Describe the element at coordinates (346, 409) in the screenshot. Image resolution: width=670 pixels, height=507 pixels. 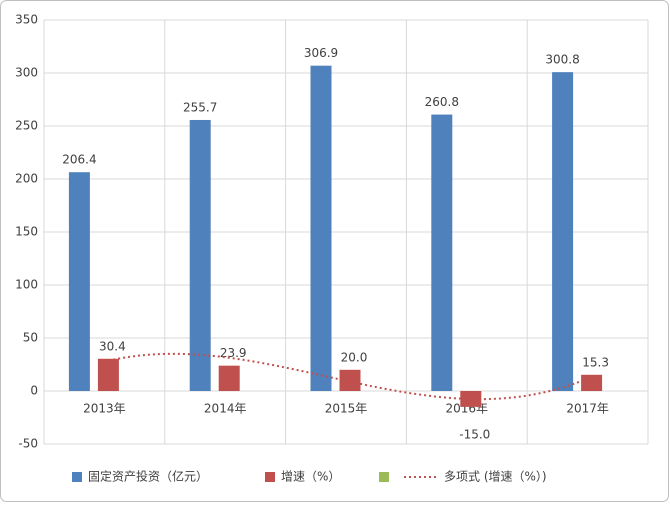
I see `x-tick-label: 2015年` at that location.